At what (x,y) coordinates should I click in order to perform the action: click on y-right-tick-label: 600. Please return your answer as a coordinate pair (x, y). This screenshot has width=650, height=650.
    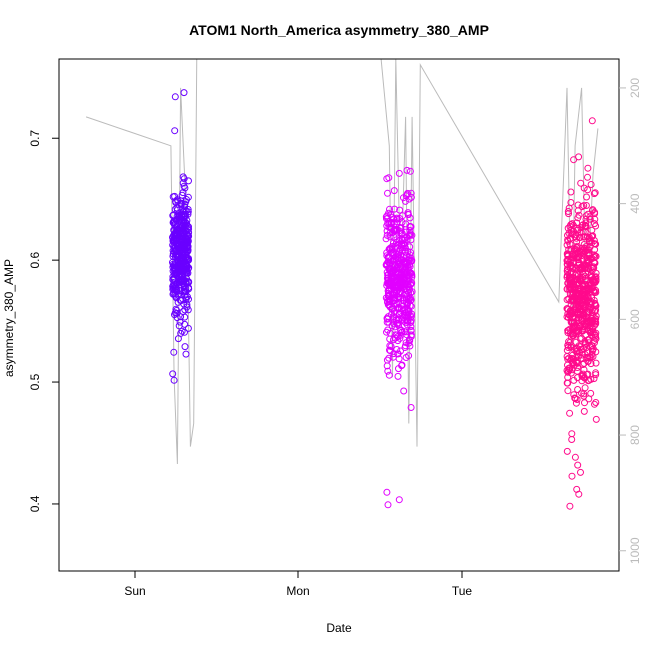
    Looking at the image, I should click on (635, 319).